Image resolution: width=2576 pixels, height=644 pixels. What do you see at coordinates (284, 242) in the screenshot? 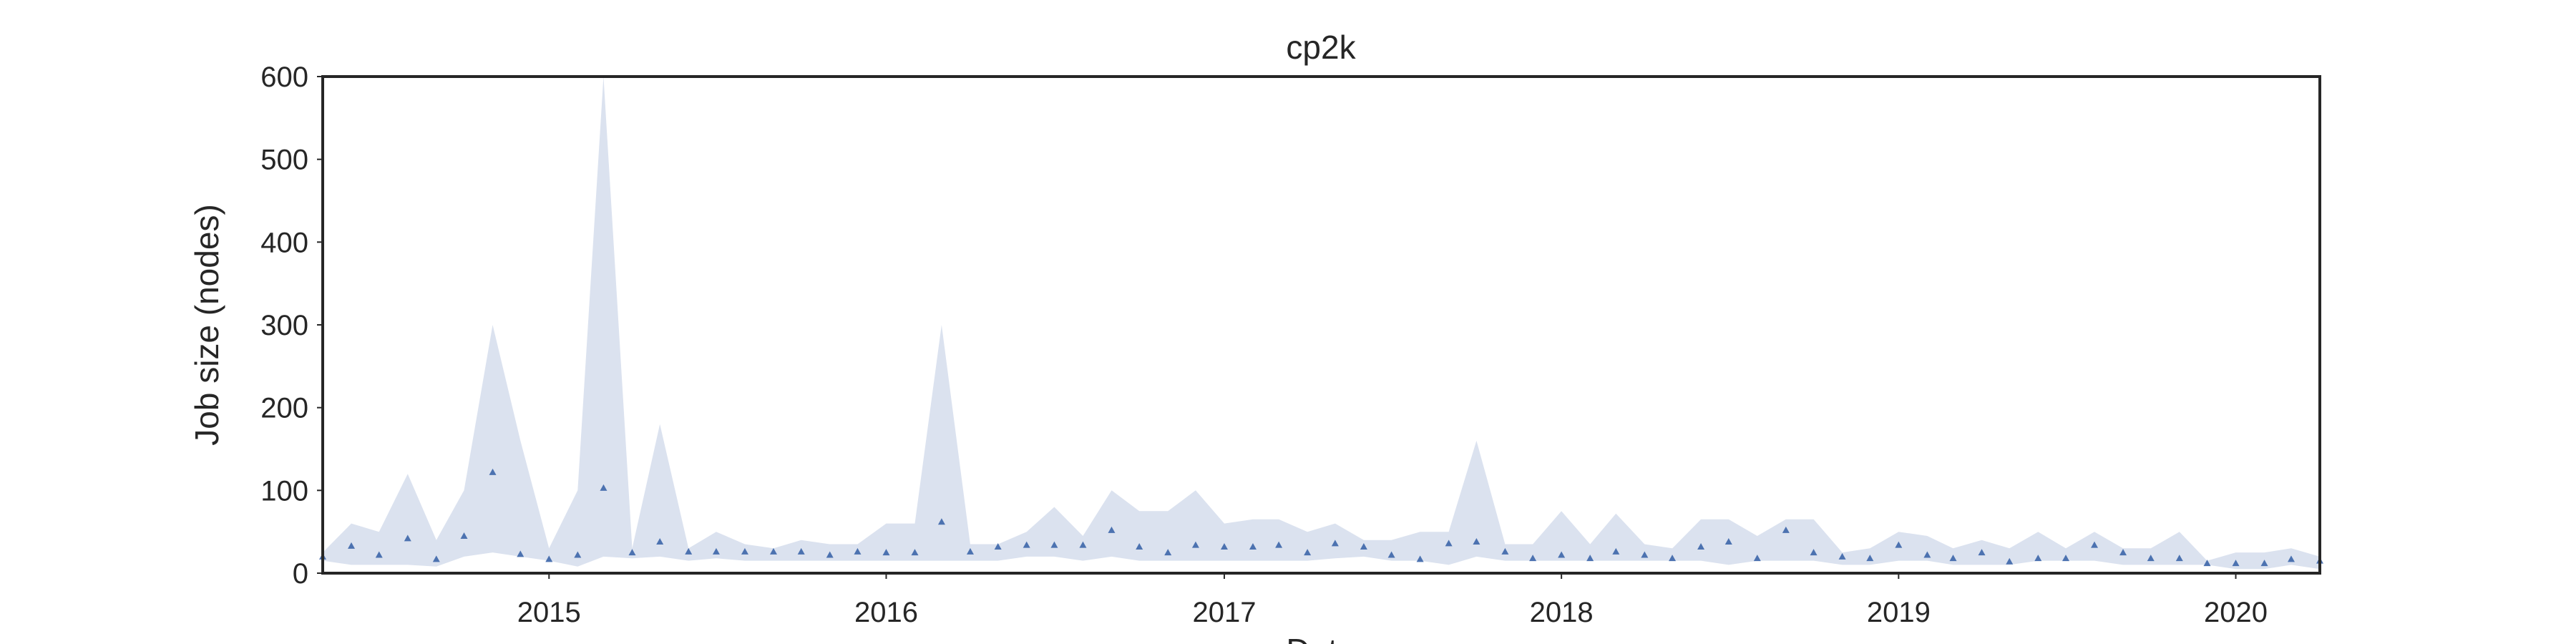
I see `y-tick-label: 400` at bounding box center [284, 242].